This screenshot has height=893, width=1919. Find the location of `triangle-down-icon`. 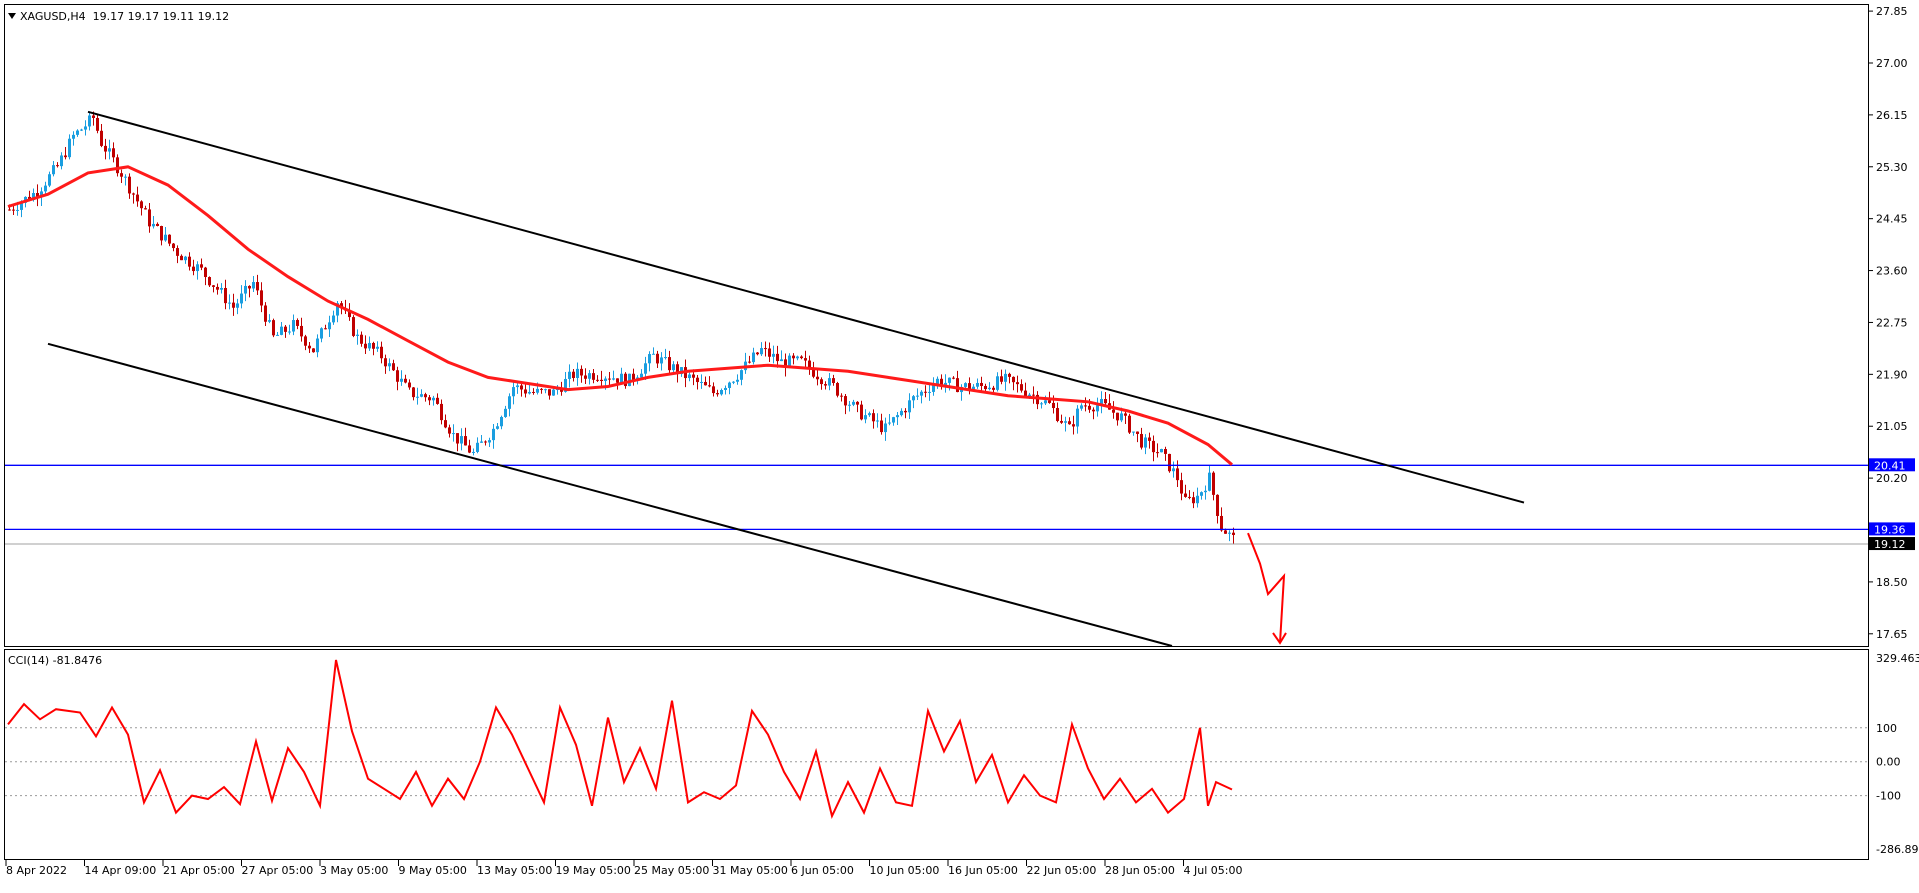

triangle-down-icon is located at coordinates (12, 16).